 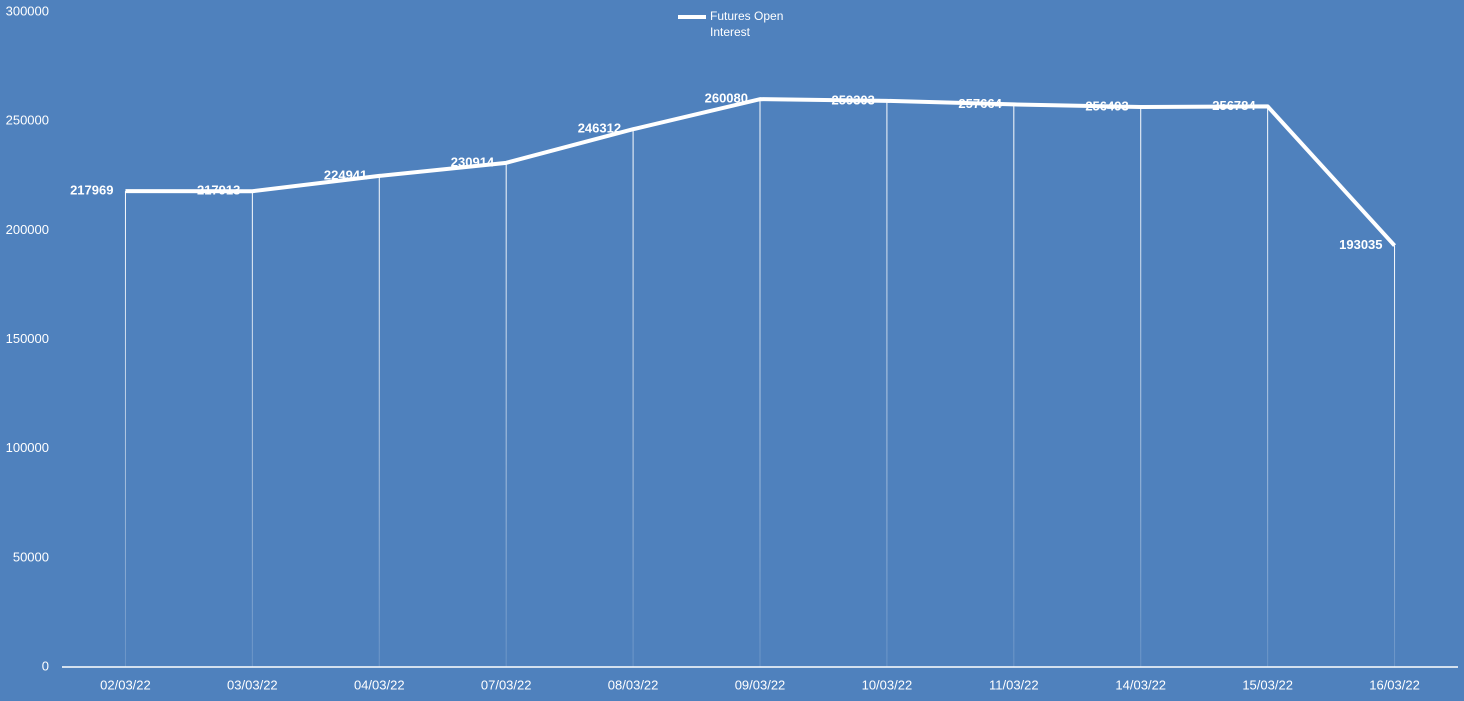 What do you see at coordinates (887, 684) in the screenshot?
I see `x-tick-label: 10/03/22` at bounding box center [887, 684].